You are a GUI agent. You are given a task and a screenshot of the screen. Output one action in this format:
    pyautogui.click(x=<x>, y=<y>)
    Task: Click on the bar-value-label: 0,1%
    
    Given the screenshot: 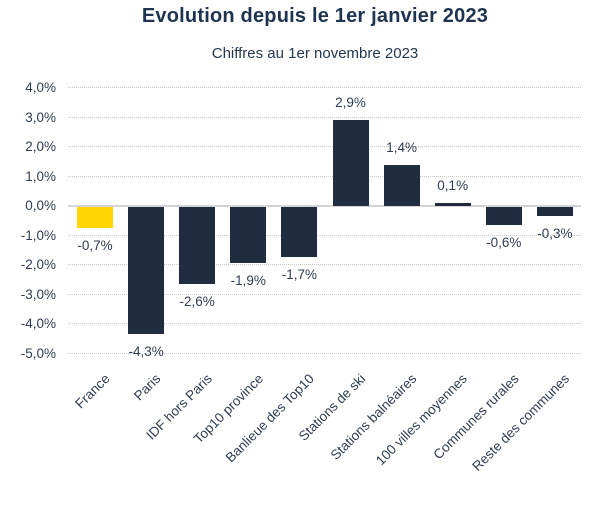 What is the action you would take?
    pyautogui.click(x=453, y=186)
    